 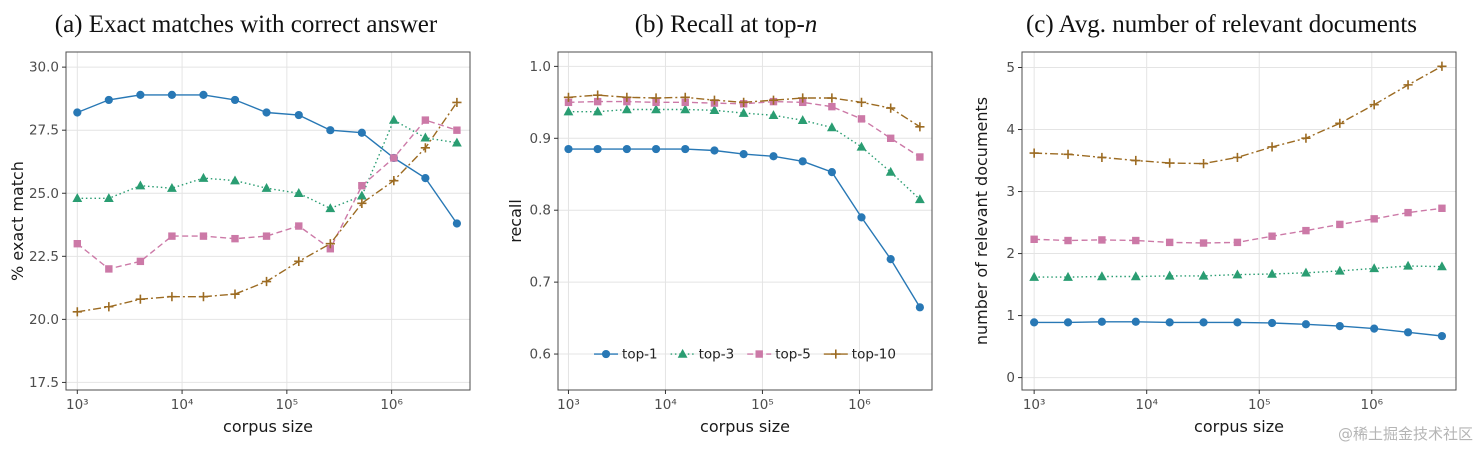 I want to click on y-axis-label: recall, so click(x=515, y=221).